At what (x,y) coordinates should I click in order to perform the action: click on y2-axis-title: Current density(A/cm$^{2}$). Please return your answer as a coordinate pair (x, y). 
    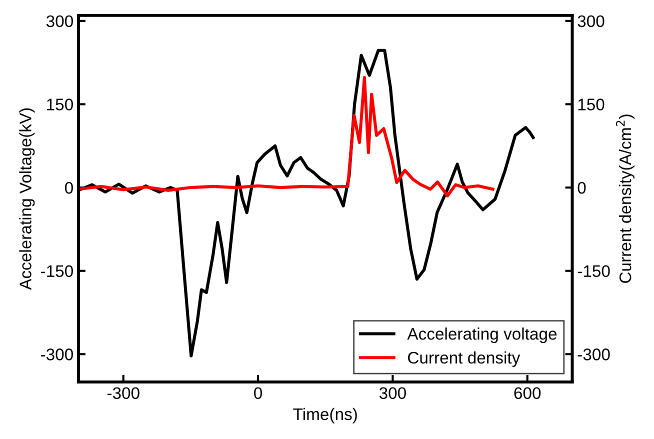
    Looking at the image, I should click on (625, 198).